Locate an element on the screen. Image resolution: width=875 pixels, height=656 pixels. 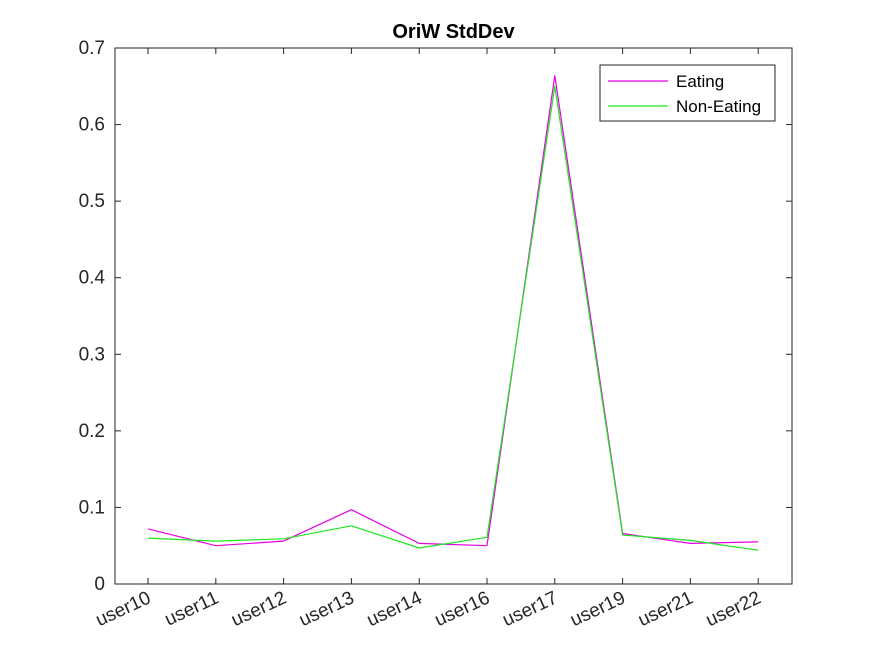
legend-label-eating: Eating is located at coordinates (700, 81).